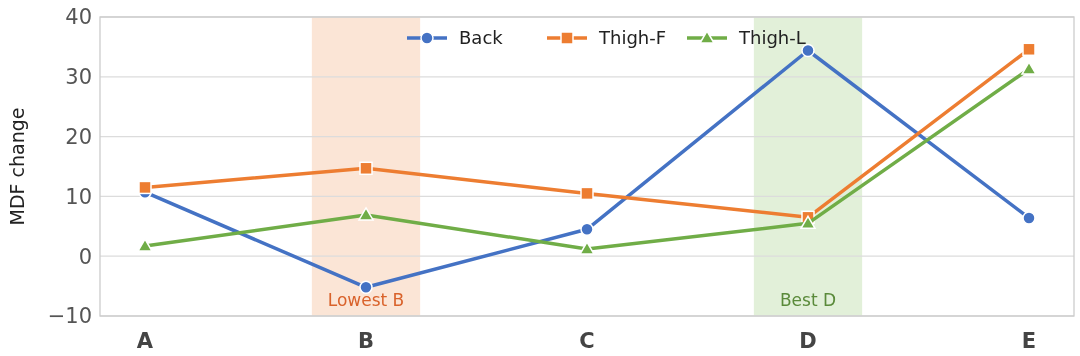 Image resolution: width=1080 pixels, height=356 pixels. I want to click on x-tick-label: D, so click(808, 341).